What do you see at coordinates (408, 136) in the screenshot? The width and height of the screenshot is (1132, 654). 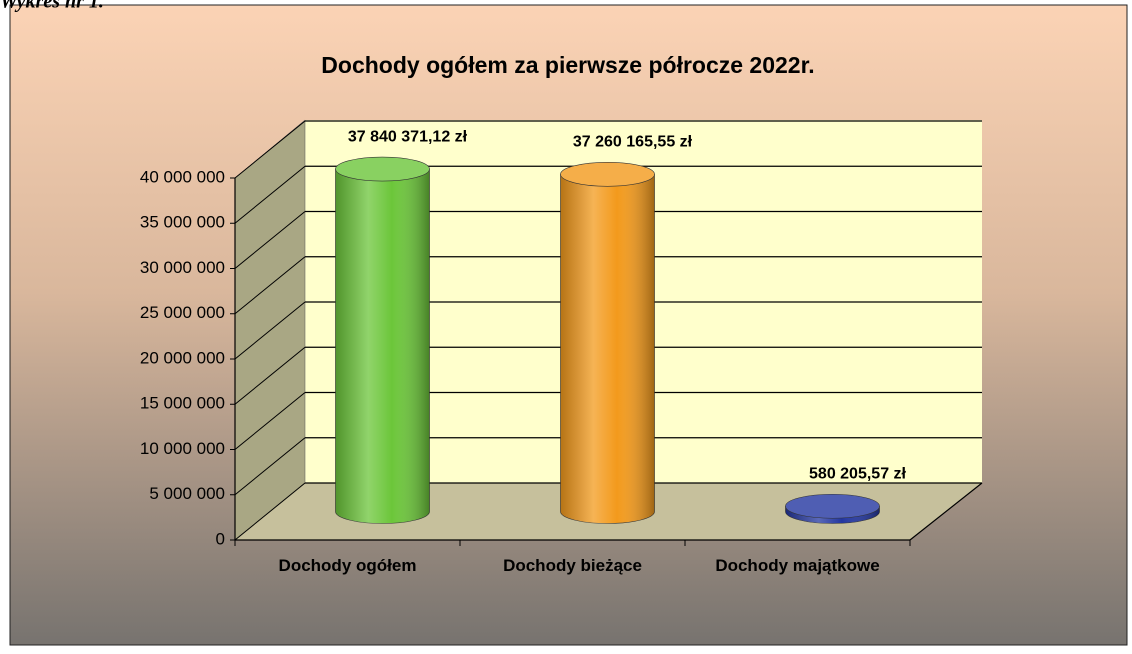 I see `value-label: 37 840 371,12 zł` at bounding box center [408, 136].